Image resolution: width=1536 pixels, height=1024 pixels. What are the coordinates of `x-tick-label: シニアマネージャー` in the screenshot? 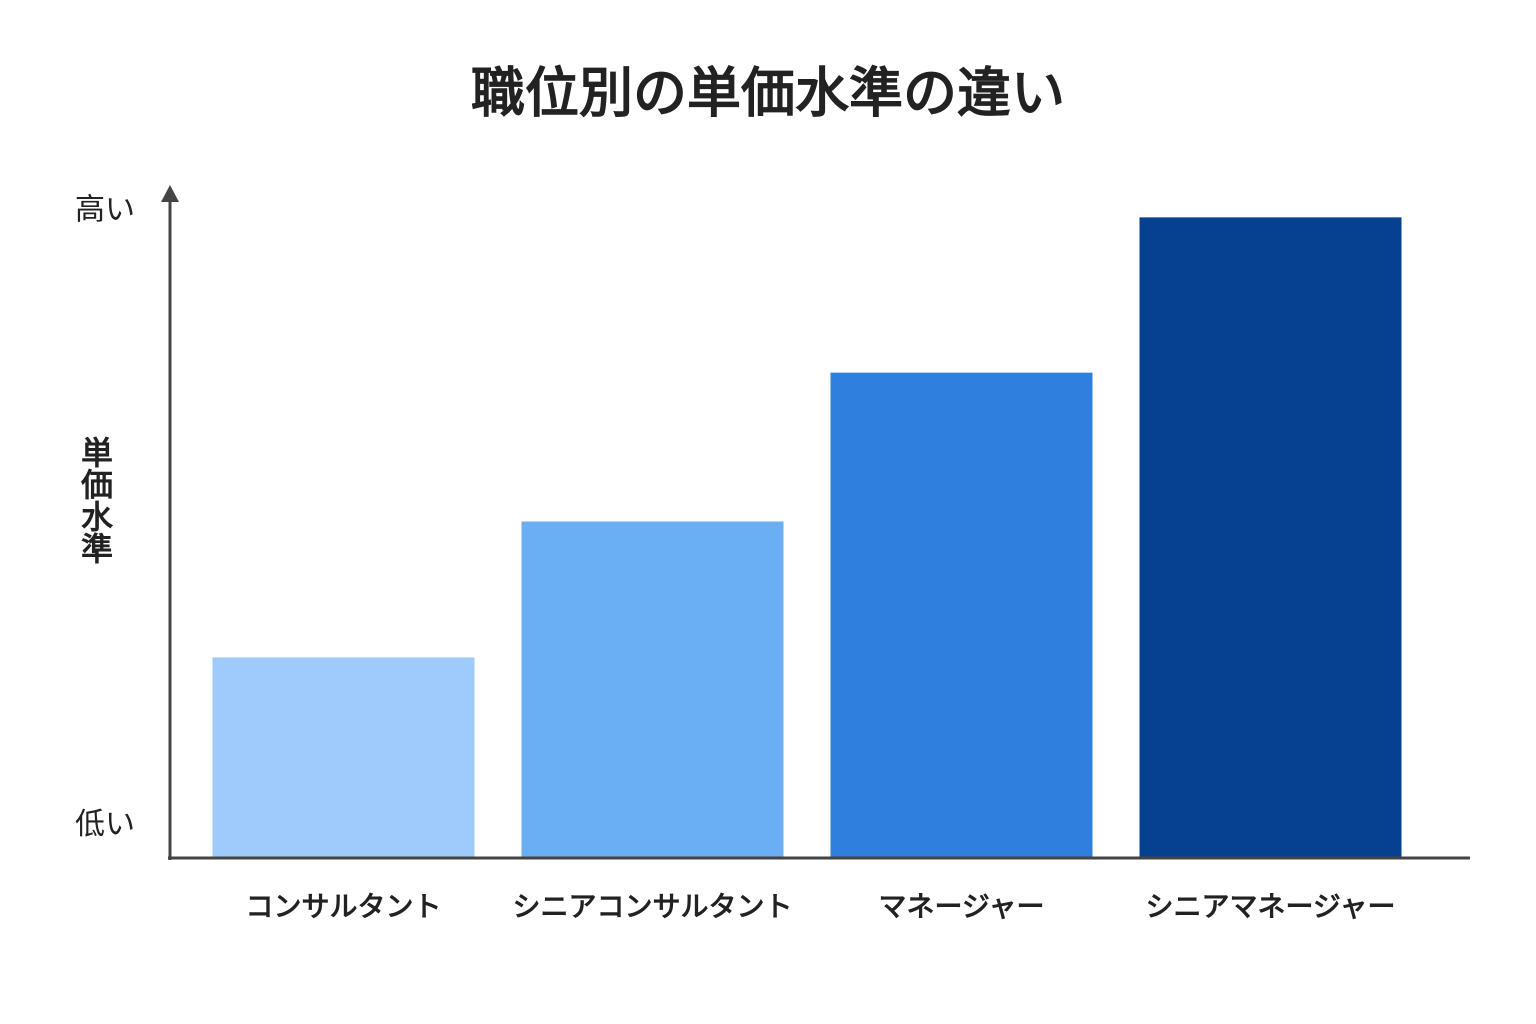 It's located at (1270, 906).